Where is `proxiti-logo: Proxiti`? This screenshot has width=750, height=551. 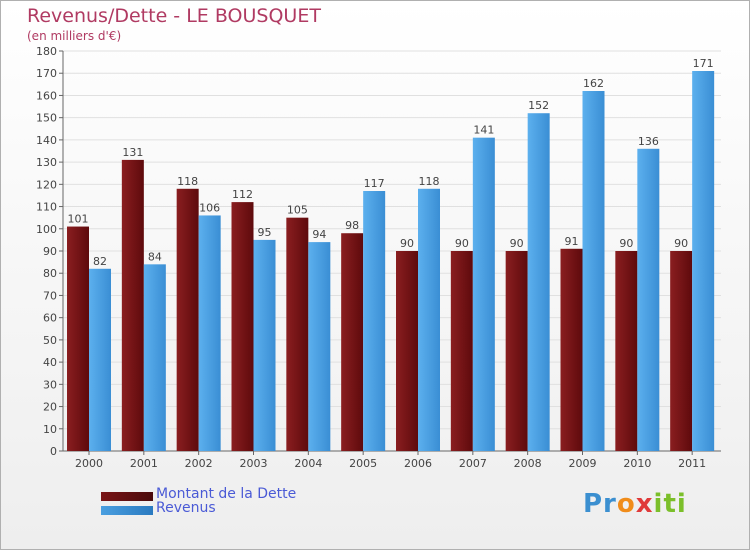 proxiti-logo: Proxiti is located at coordinates (635, 504).